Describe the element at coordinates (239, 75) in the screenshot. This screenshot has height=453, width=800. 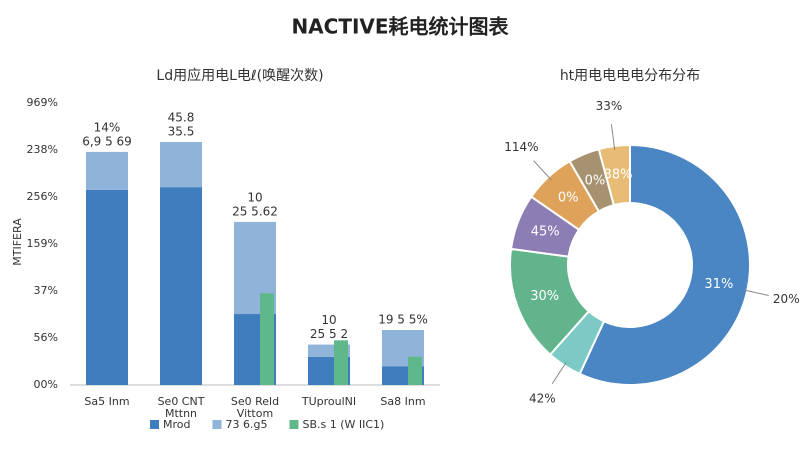
I see `bar-title: Ld用应用电L电ℓ(唤醒次数)` at that location.